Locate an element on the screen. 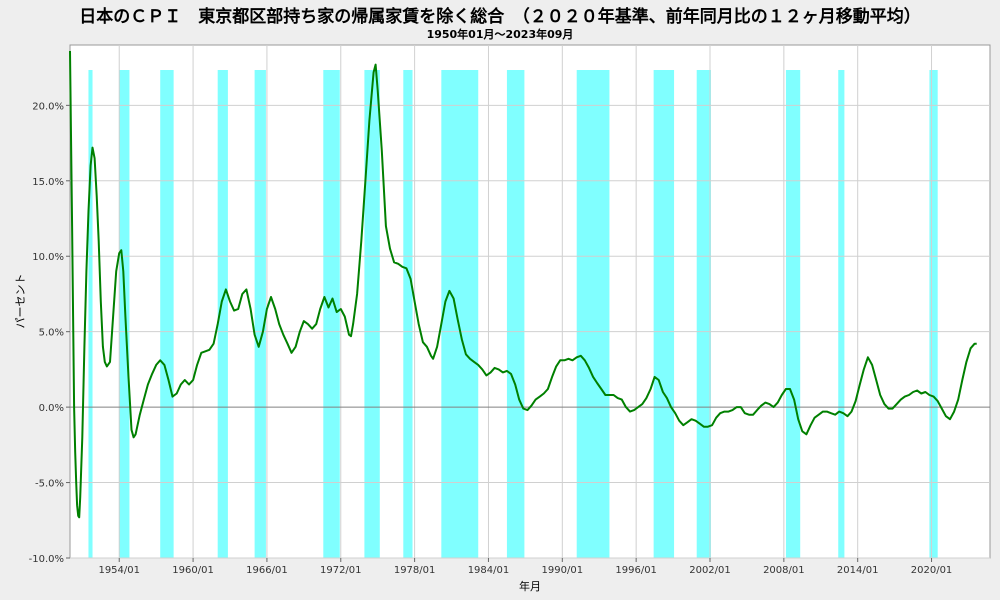  x-tick-label-11: 2020/01 is located at coordinates (932, 570).